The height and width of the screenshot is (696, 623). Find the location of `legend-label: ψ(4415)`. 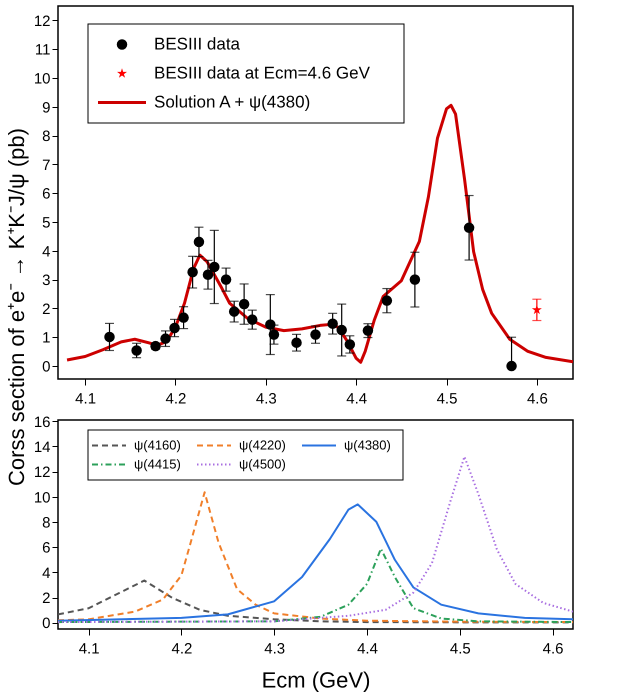

legend-label: ψ(4415) is located at coordinates (157, 464).